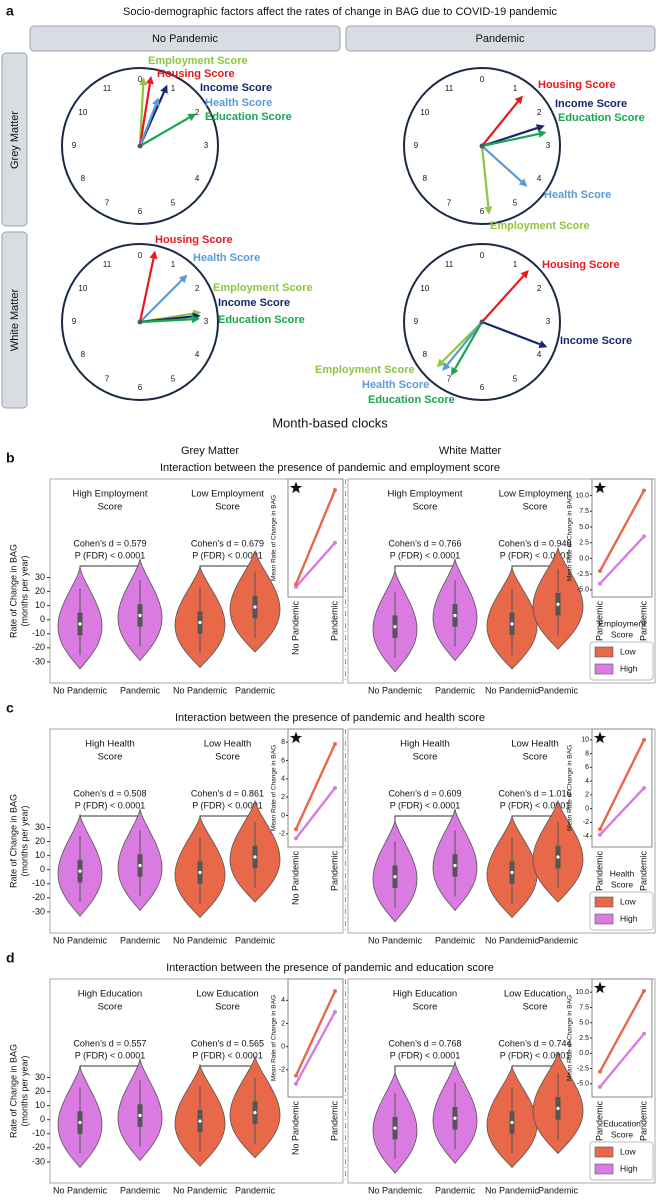 Image resolution: width=661 pixels, height=1200 pixels. I want to click on effect-size: Cohen’s d = 1.016, so click(534, 793).